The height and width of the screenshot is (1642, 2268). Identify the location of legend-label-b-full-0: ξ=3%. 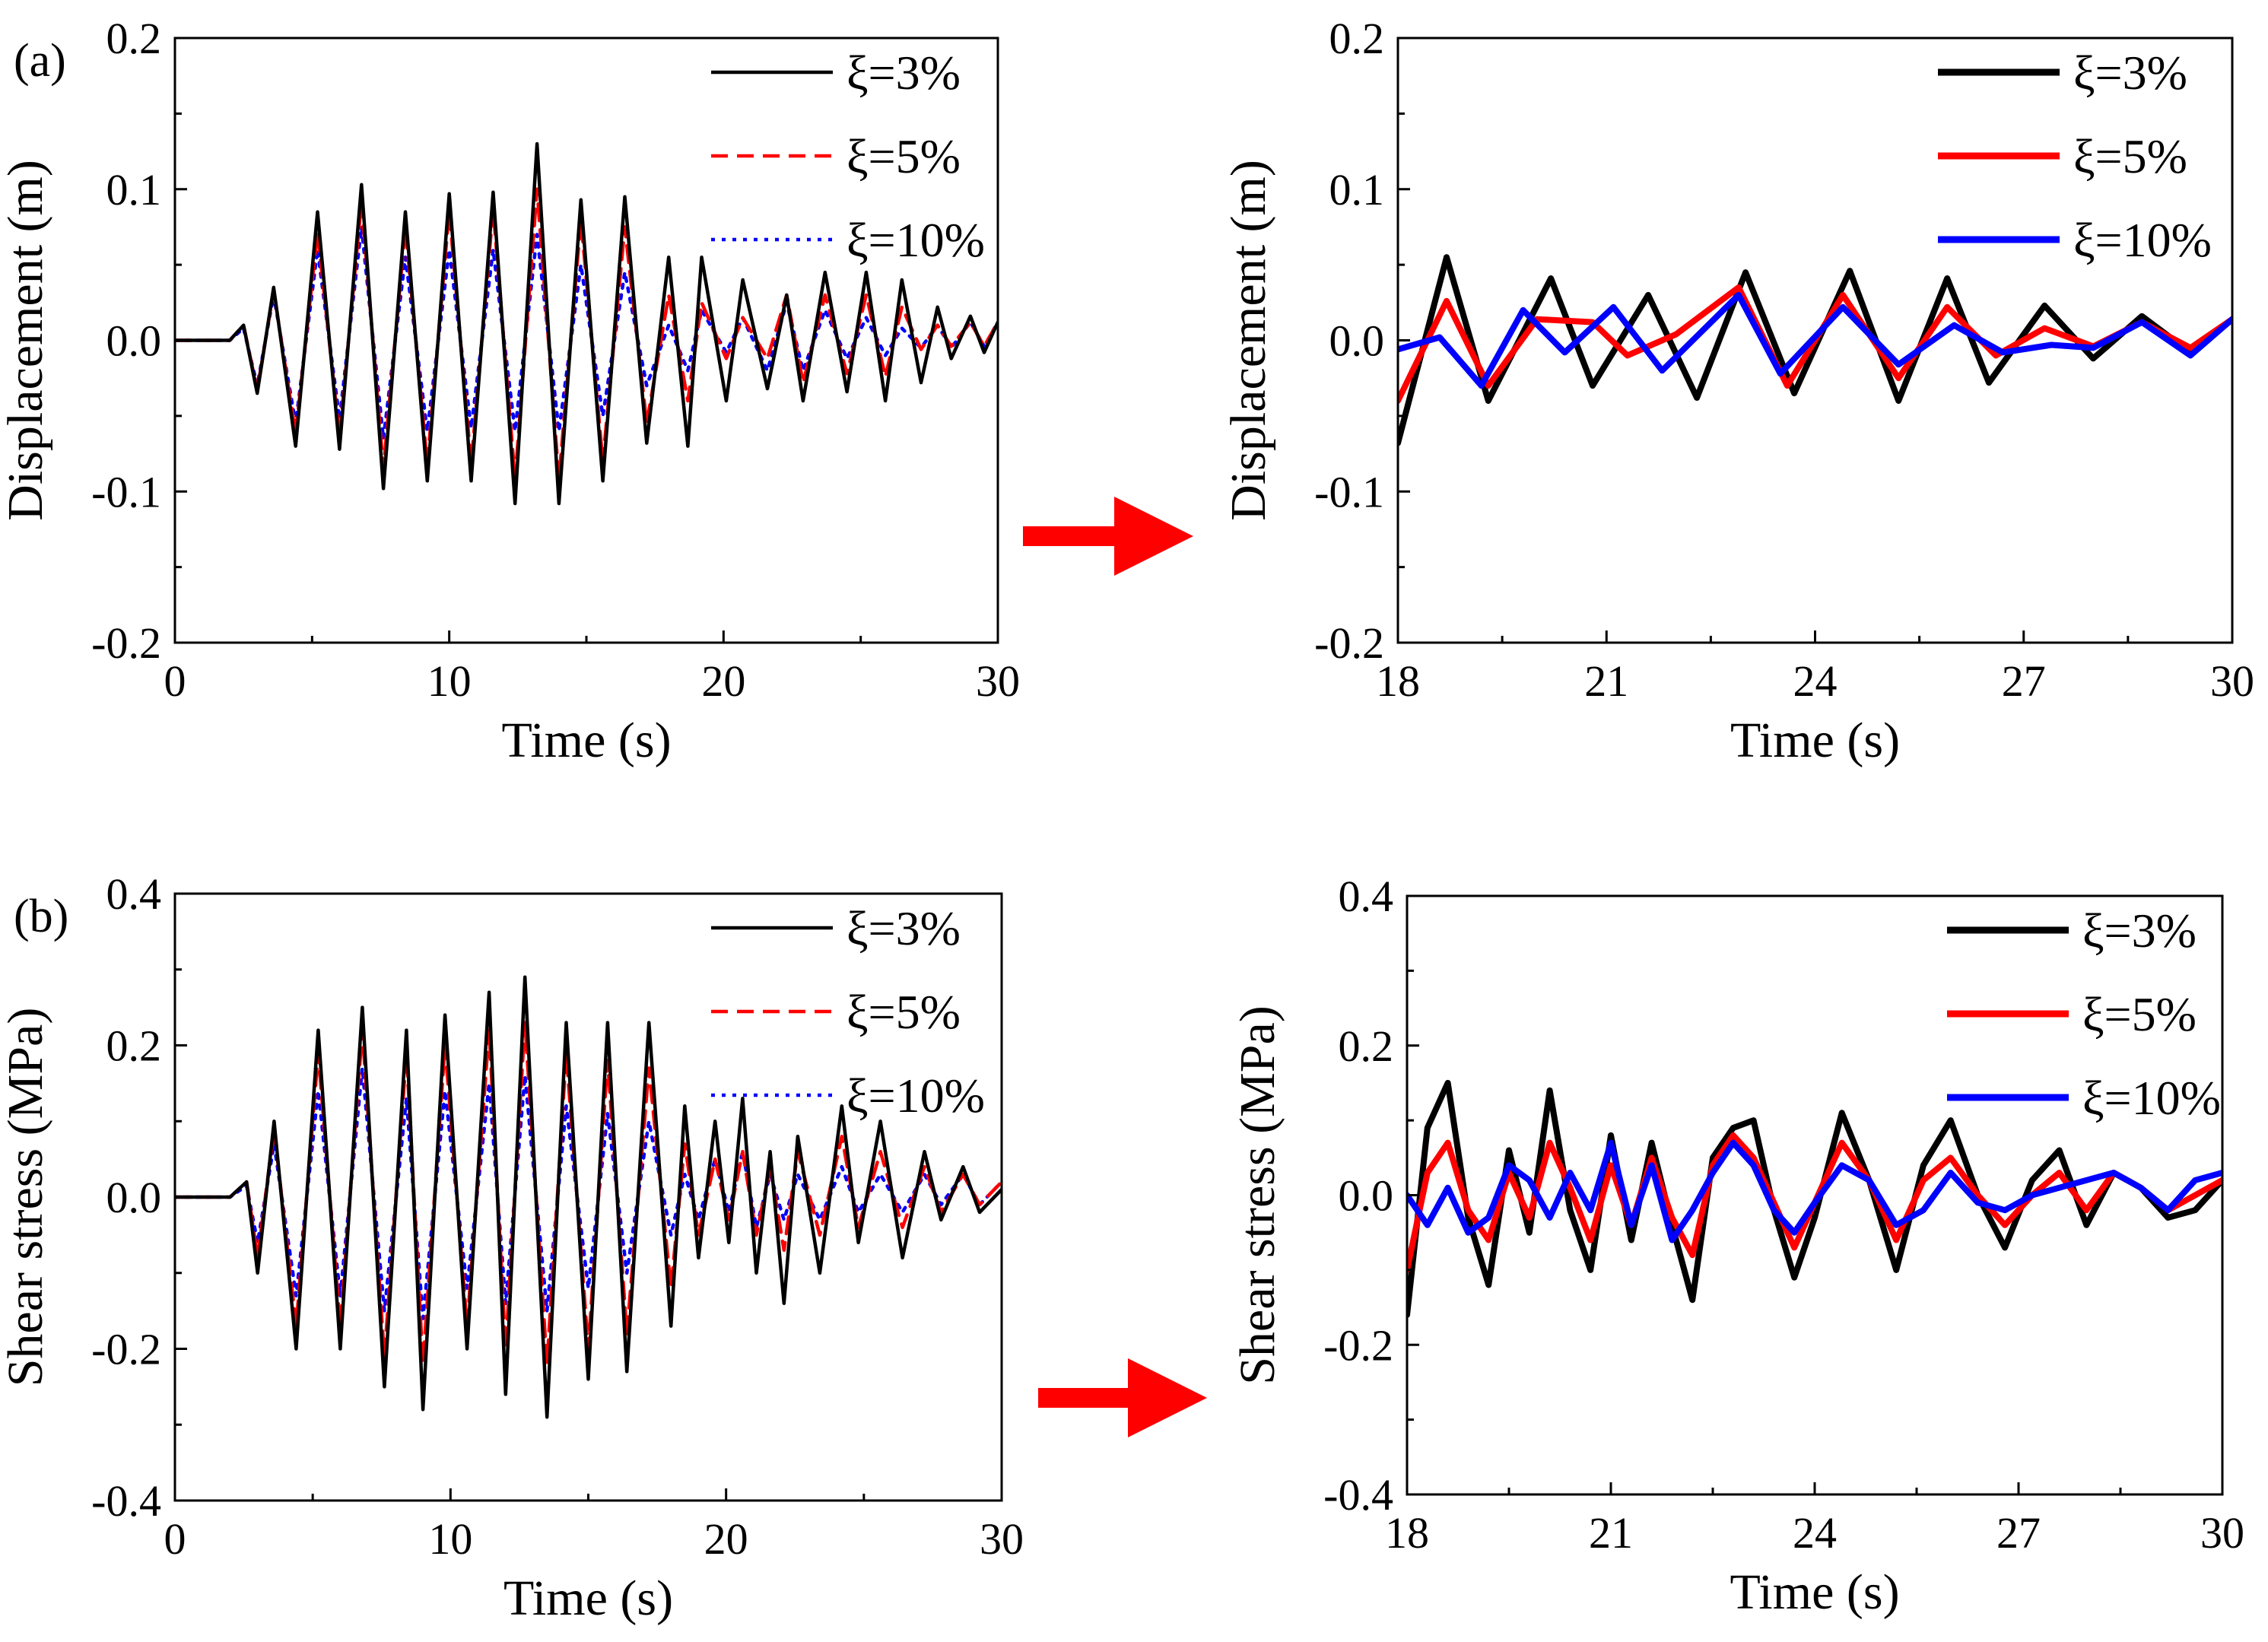
(904, 928).